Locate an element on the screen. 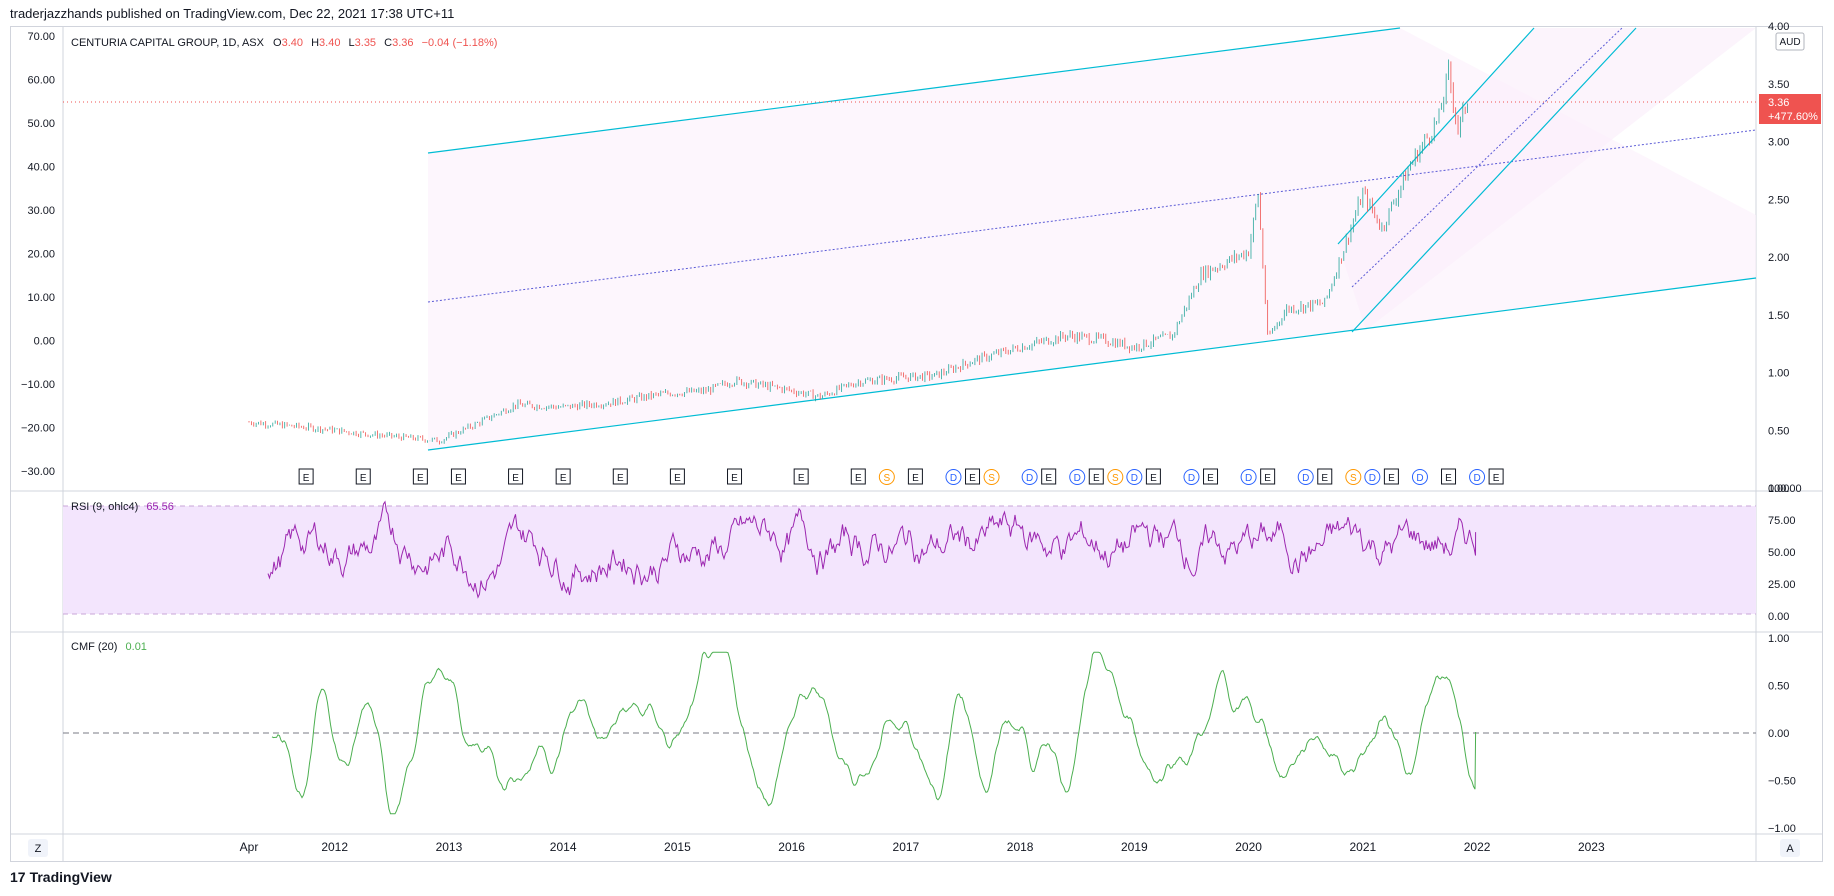  price-axis-tick: 0.50 is located at coordinates (1778, 431).